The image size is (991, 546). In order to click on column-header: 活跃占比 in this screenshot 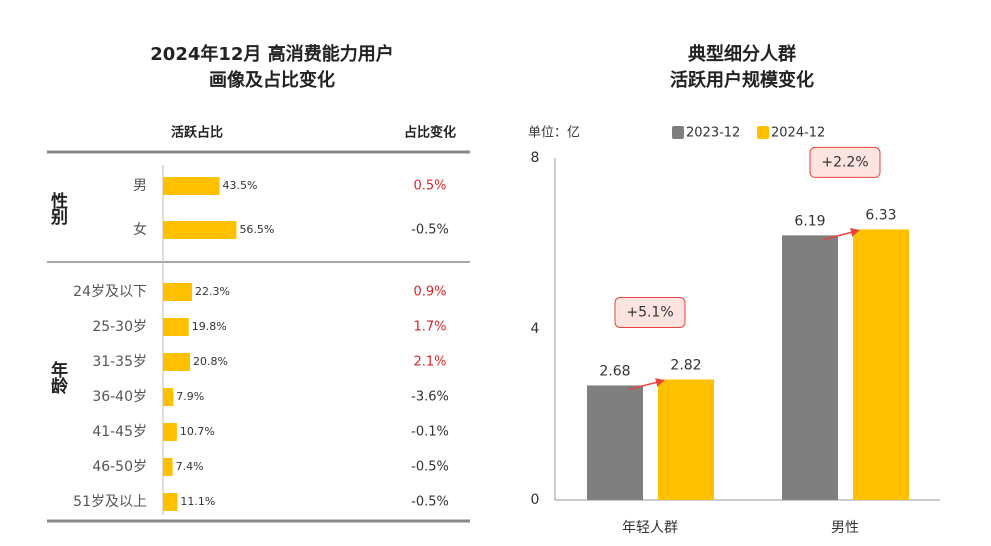, I will do `click(197, 133)`.